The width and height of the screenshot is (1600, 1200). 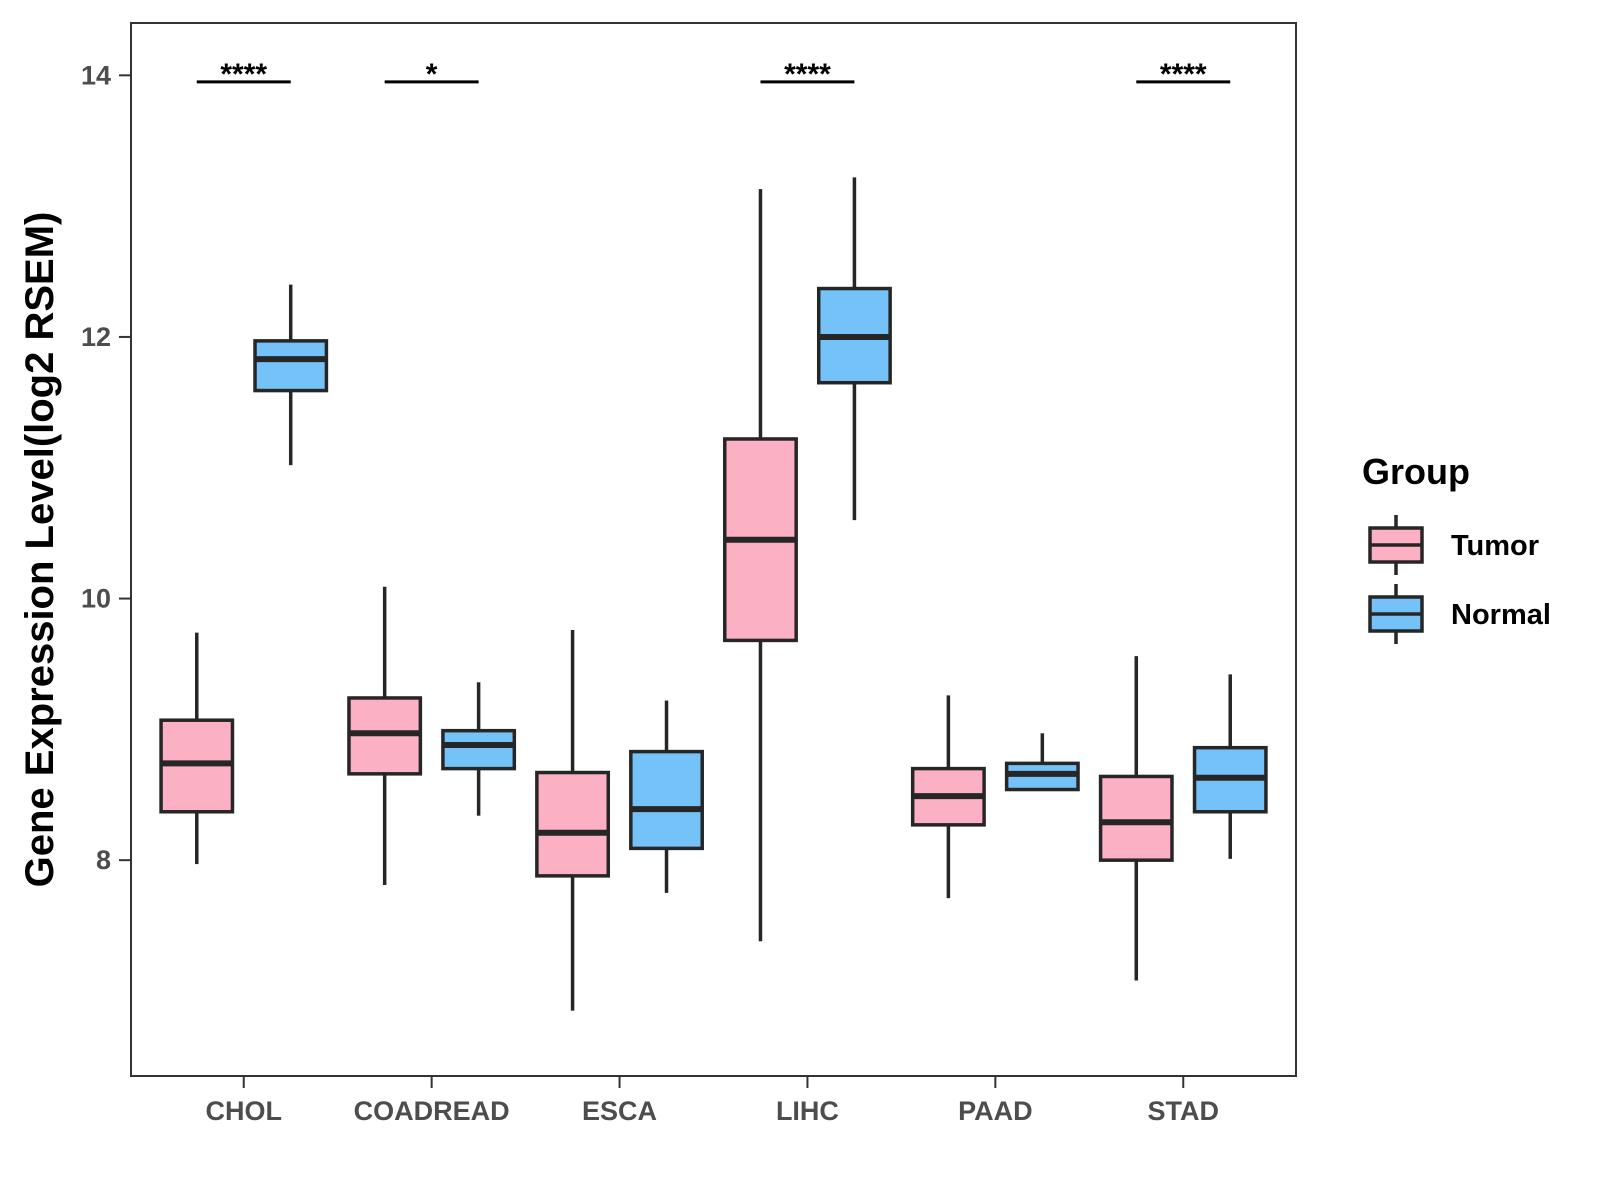 I want to click on x-tick-label-stad: STAD, so click(x=1184, y=1111).